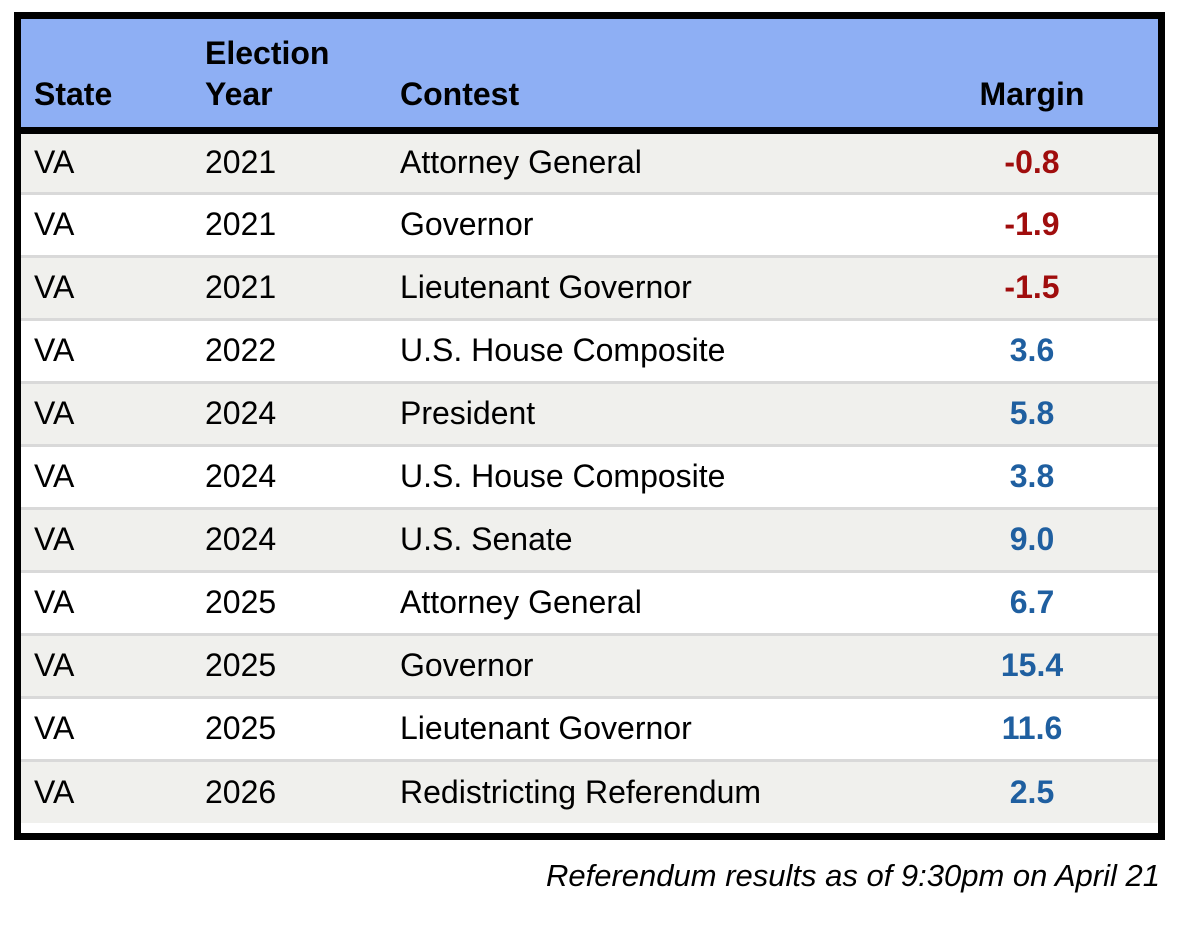  I want to click on table-row: VA 2021 Governor -1.9, so click(589, 223).